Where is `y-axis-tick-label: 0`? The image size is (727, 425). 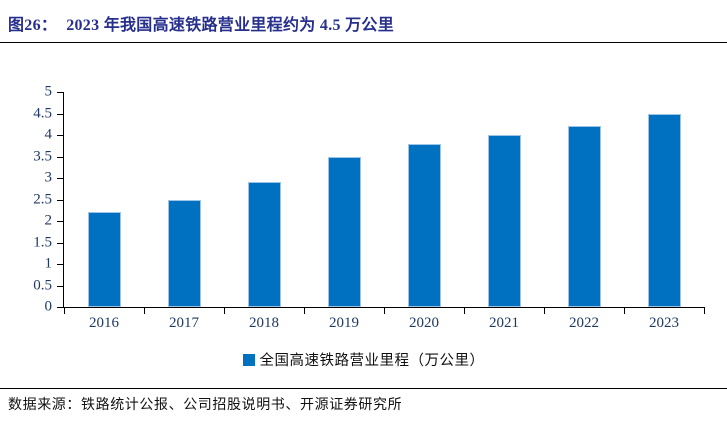
y-axis-tick-label: 0 is located at coordinates (48, 306).